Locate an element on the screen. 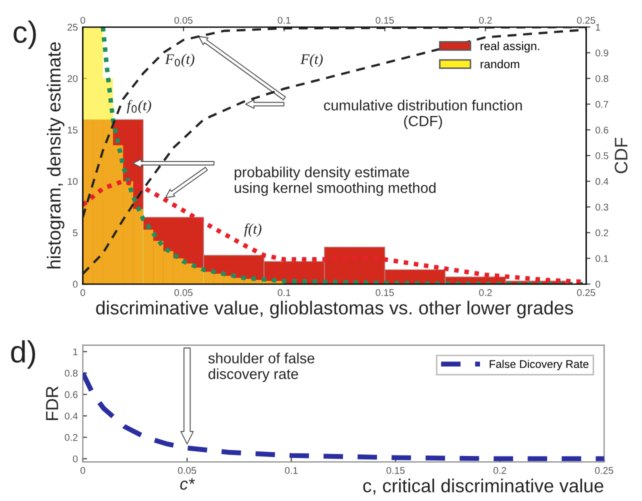 The width and height of the screenshot is (642, 501). y2-tick-label: 0.9 is located at coordinates (602, 52).